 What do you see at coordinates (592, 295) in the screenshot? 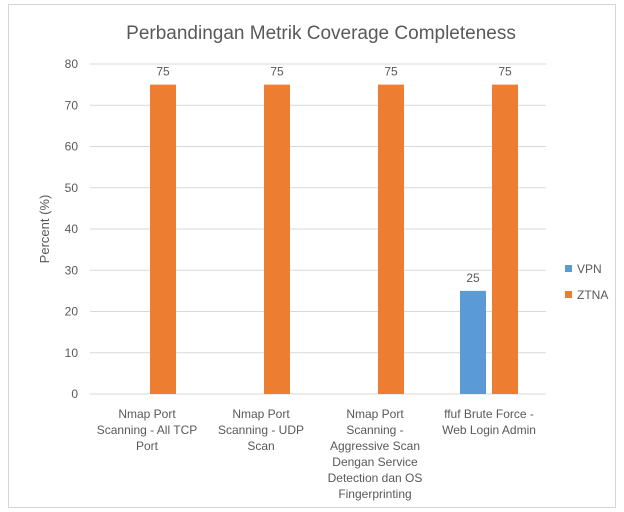
I see `legend-label-ztna: ZTNA` at bounding box center [592, 295].